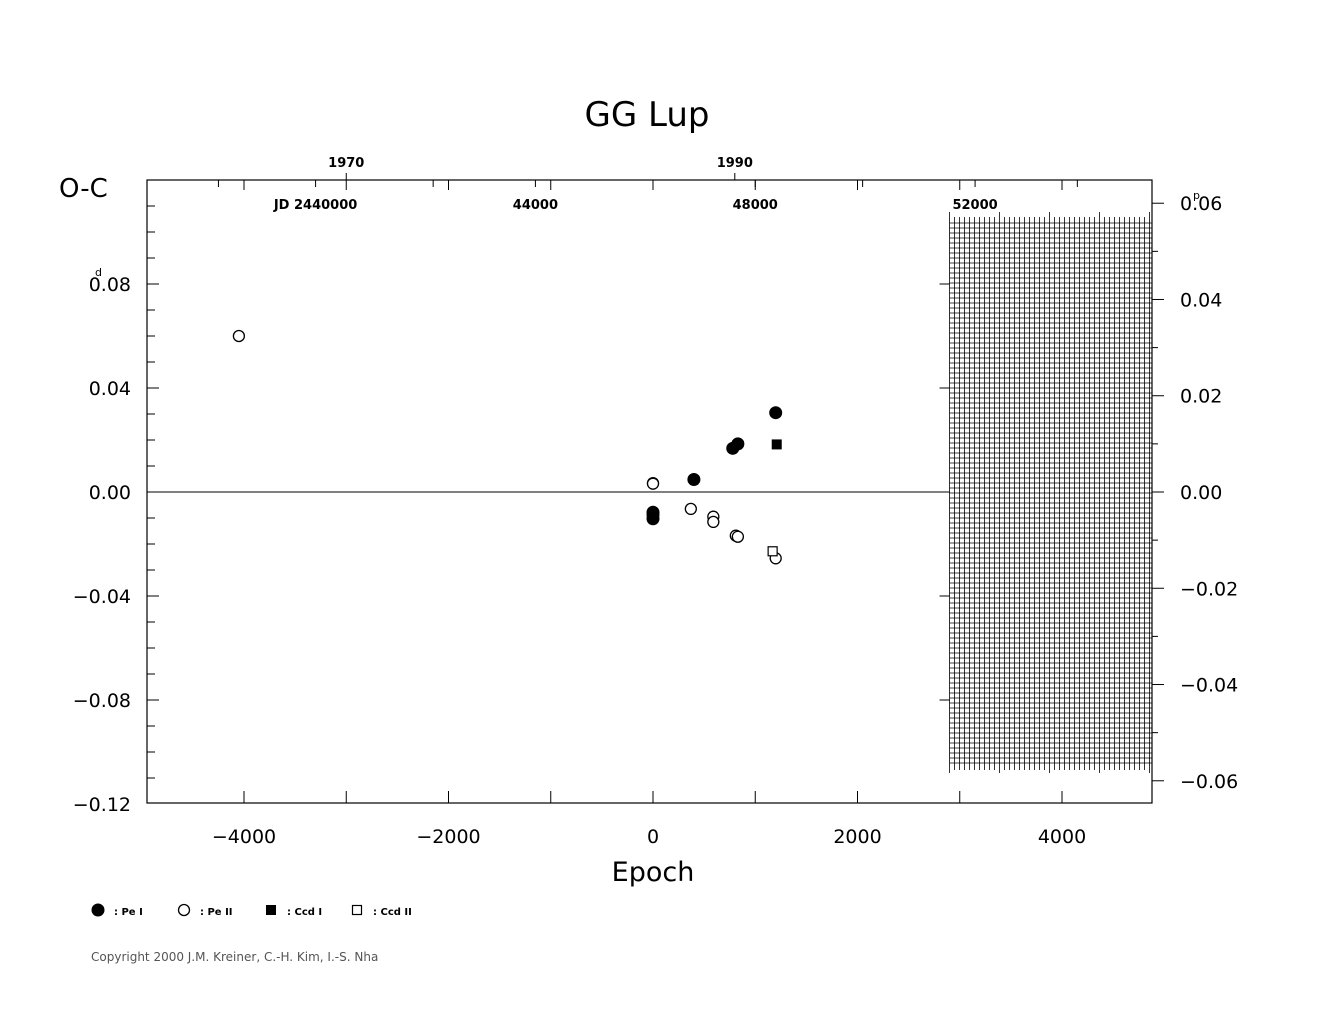  Describe the element at coordinates (653, 837) in the screenshot. I see `x-tick-label: 0` at that location.